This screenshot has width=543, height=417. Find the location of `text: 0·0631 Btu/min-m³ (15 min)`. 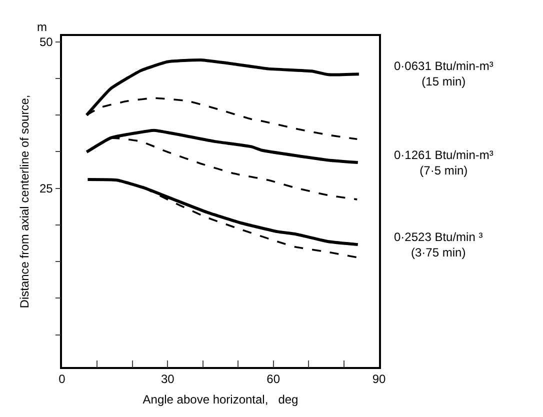

text: 0·0631 Btu/min-m³ (15 min) is located at coordinates (444, 74).